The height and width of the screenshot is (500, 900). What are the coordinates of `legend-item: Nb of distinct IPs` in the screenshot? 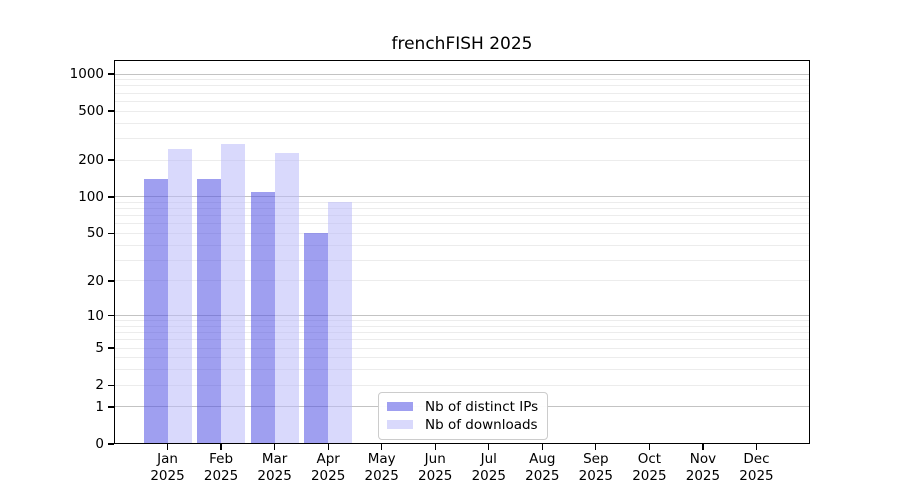 It's located at (462, 406).